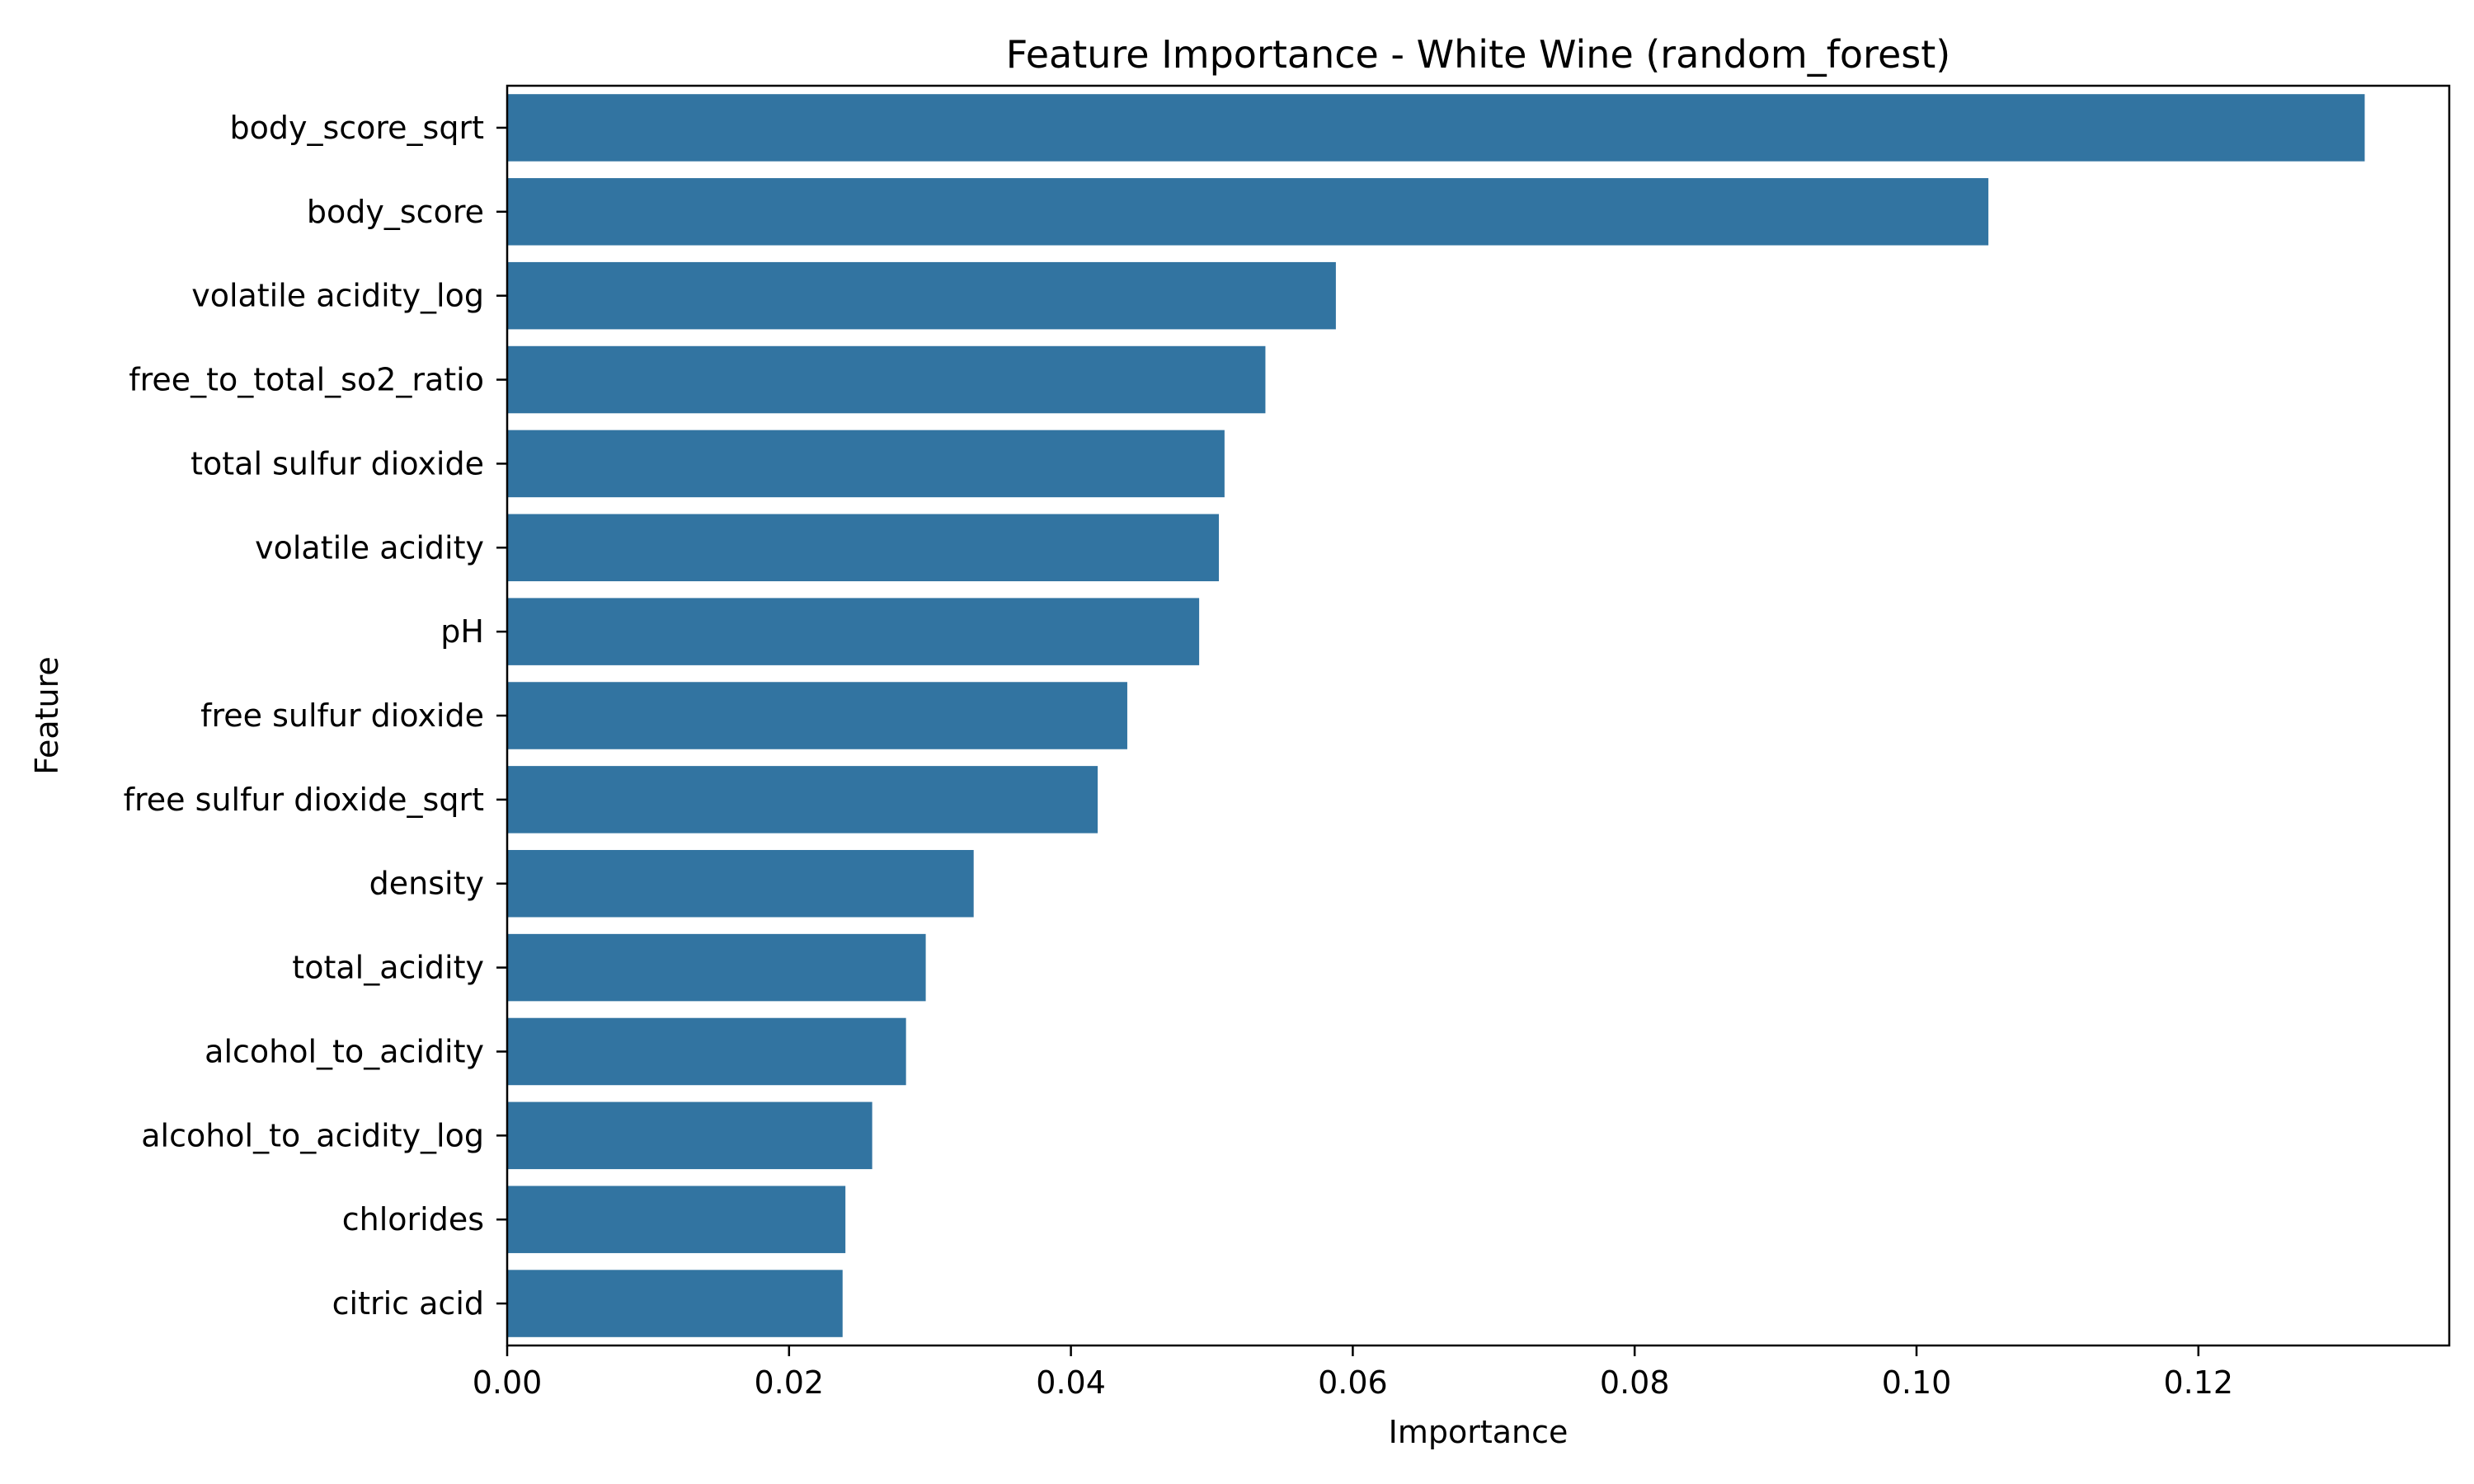  I want to click on y-tick-label: alcohol_to_acidity, so click(344, 1051).